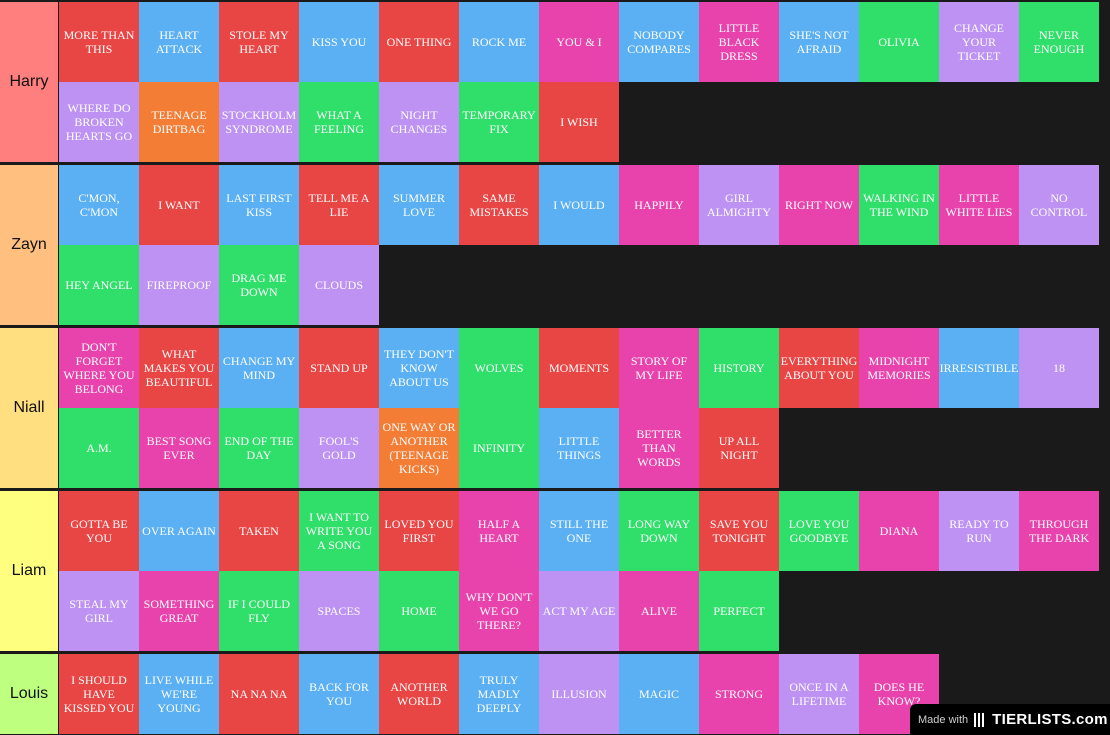 This screenshot has height=735, width=1110. I want to click on song-tile: LONG WAY DOWN, so click(659, 531).